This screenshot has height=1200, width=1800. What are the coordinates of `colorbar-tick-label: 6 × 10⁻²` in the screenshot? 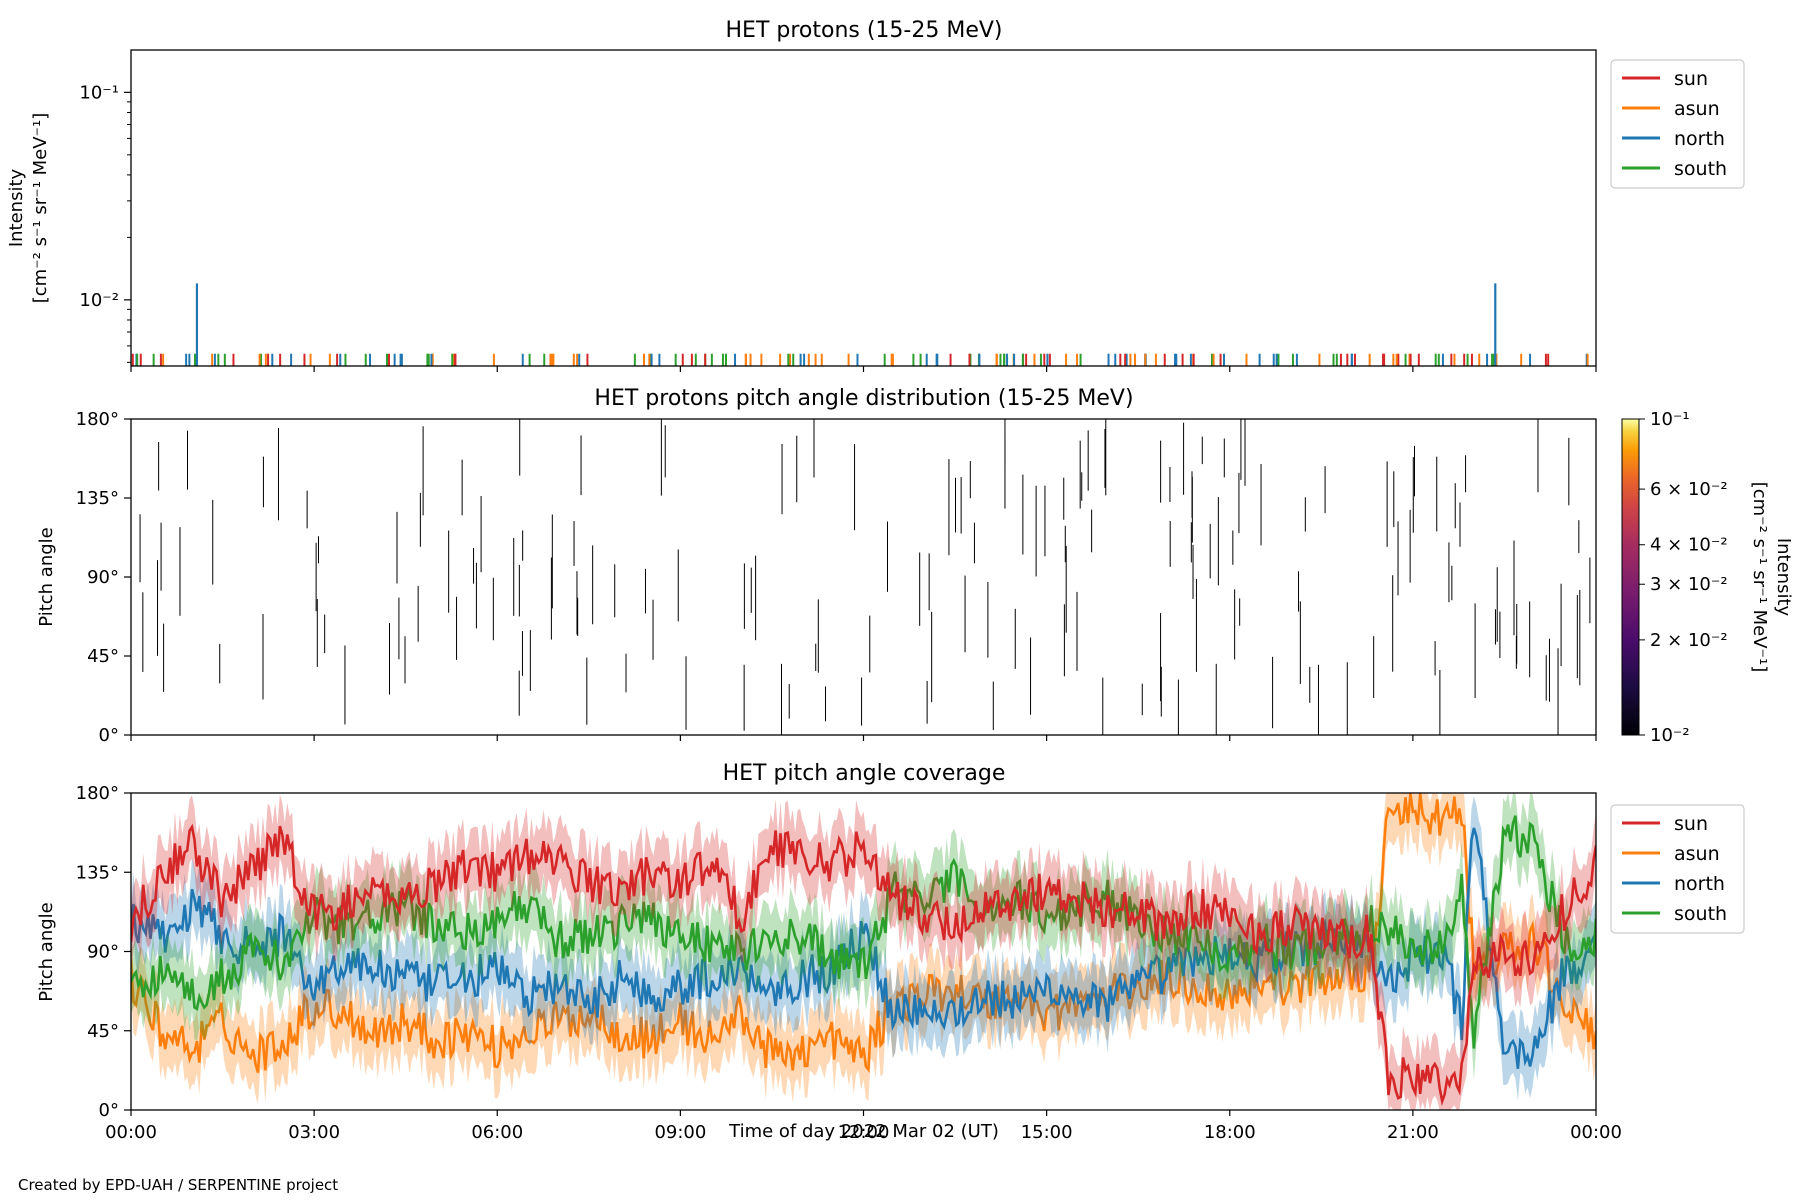 It's located at (1689, 489).